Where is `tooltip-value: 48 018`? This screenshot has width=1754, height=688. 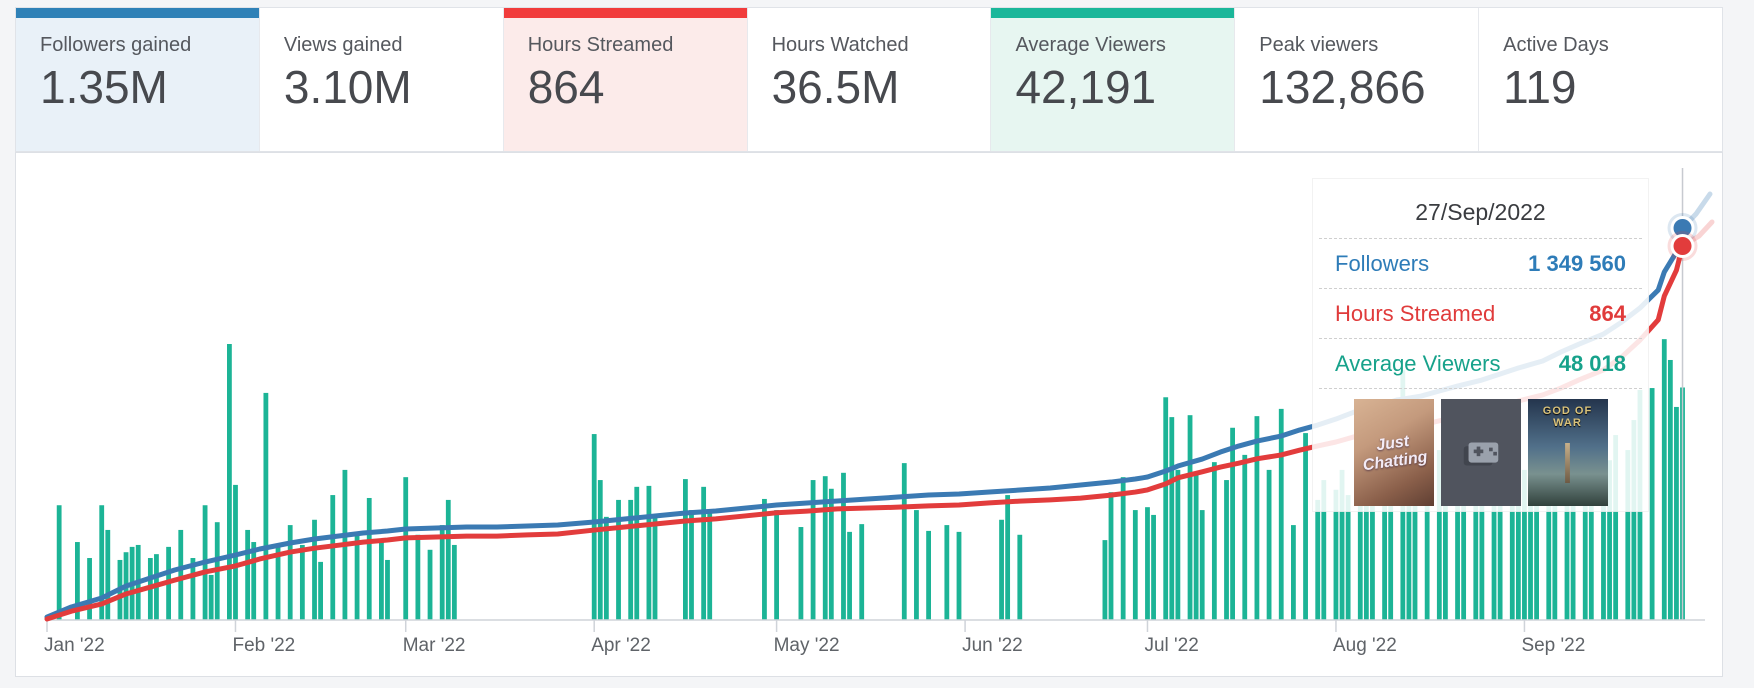 tooltip-value: 48 018 is located at coordinates (1592, 363).